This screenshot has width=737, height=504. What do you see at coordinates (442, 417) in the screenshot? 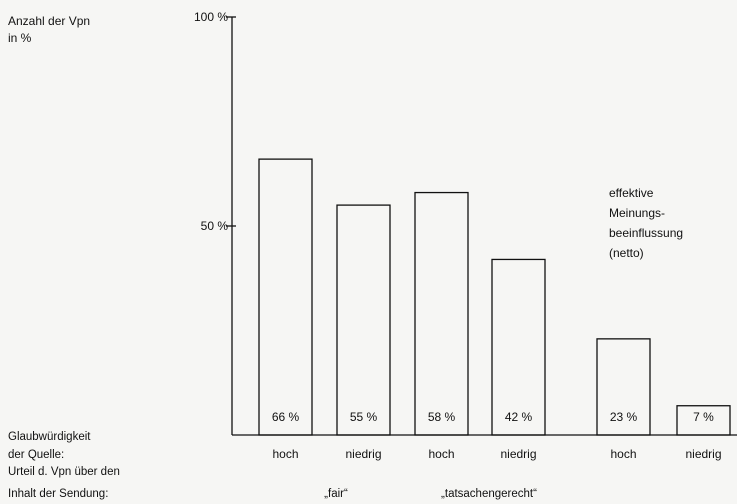
I see `bar-value-label: 58 %` at bounding box center [442, 417].